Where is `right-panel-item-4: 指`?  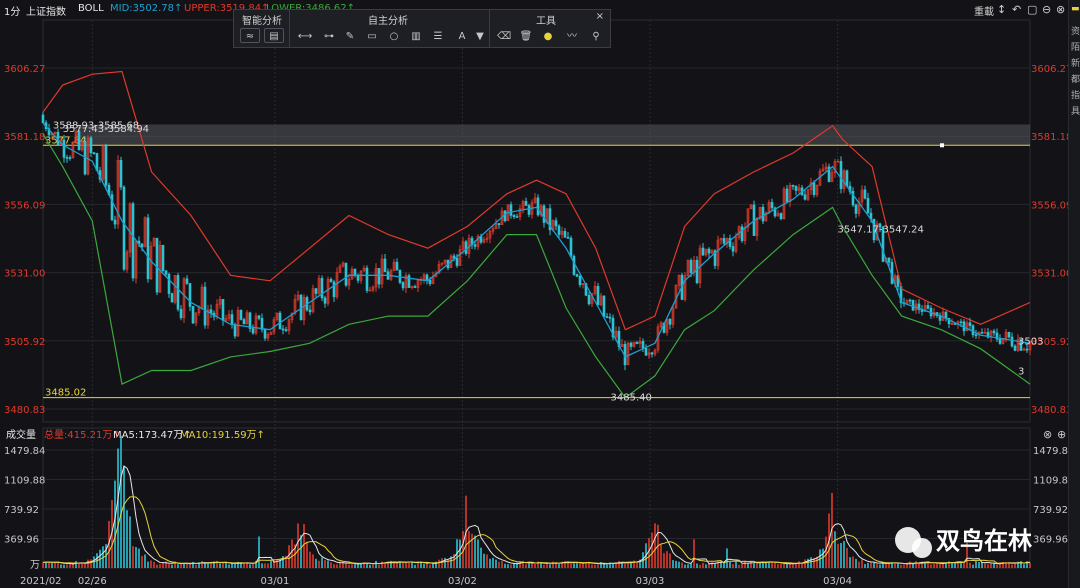 right-panel-item-4: 指 is located at coordinates (1075, 96).